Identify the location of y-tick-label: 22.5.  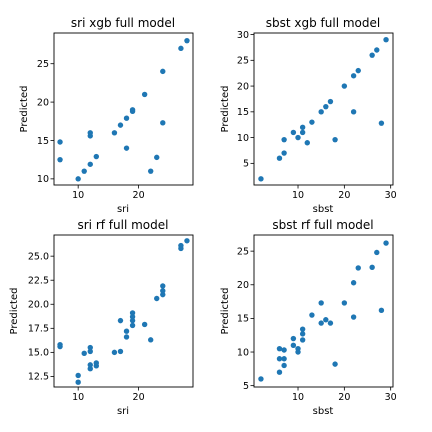
(38, 281).